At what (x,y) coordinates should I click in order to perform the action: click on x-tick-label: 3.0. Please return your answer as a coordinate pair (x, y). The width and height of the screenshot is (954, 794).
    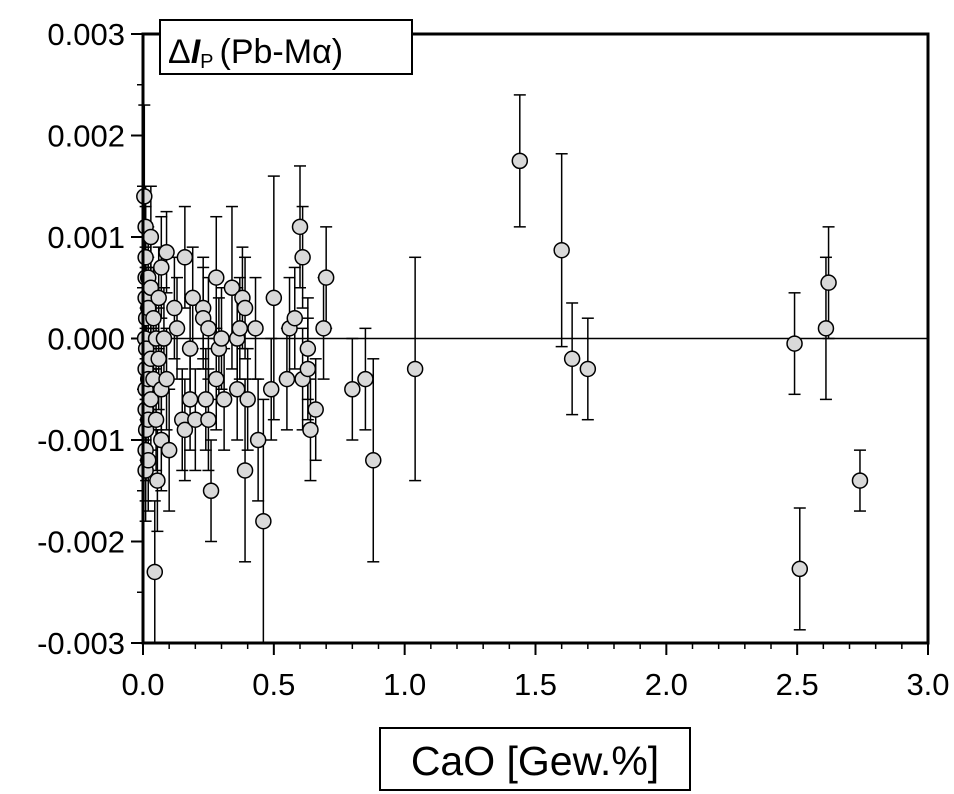
    Looking at the image, I should click on (927, 684).